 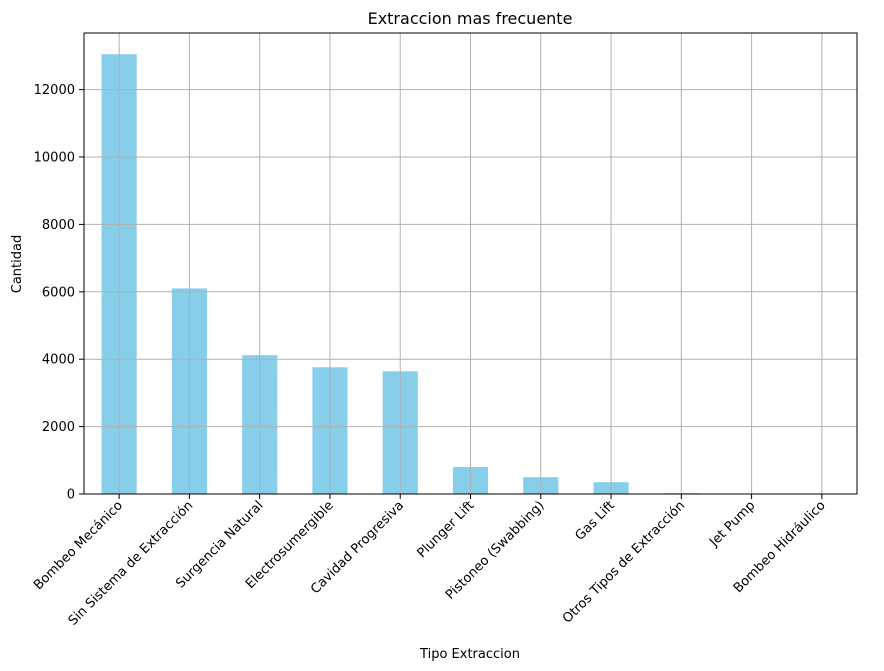 What do you see at coordinates (71, 495) in the screenshot?
I see `y-tick-label: 0` at bounding box center [71, 495].